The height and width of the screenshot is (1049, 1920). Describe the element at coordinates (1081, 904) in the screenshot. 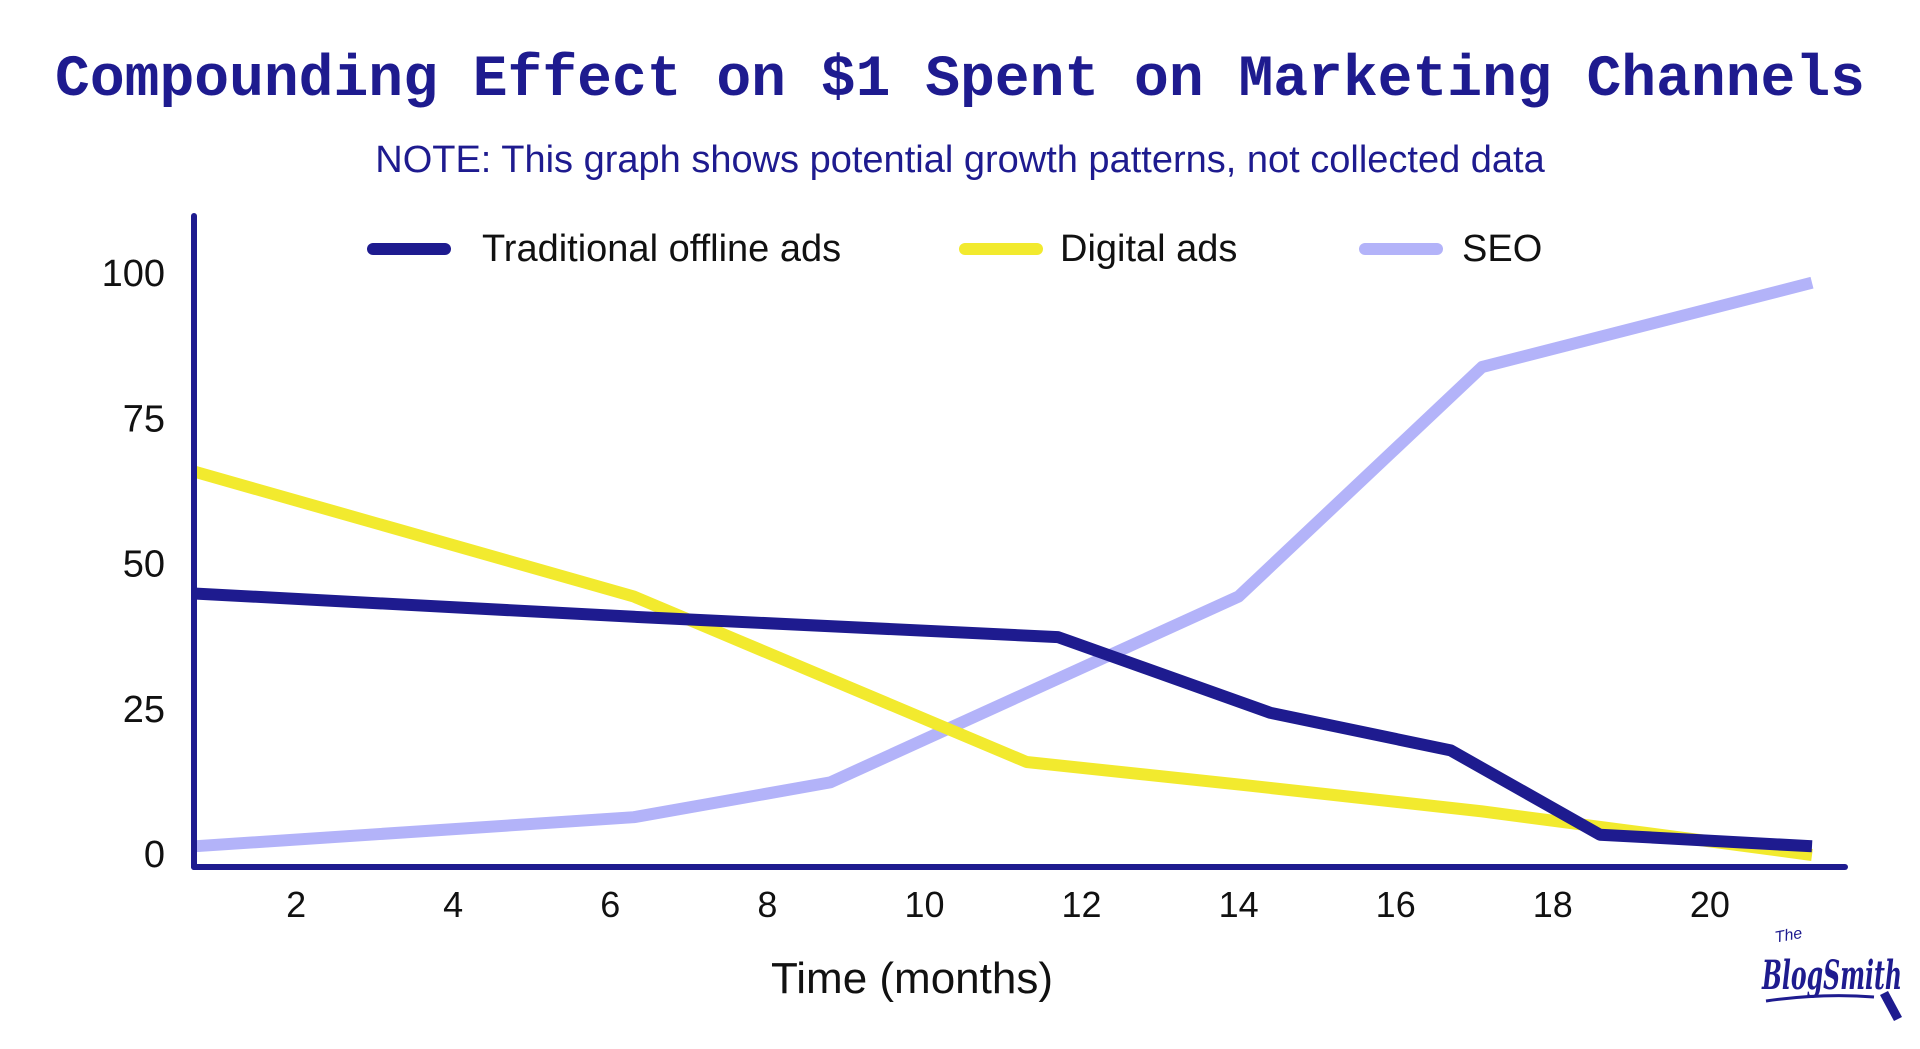

I see `x-tick-label: 12` at that location.